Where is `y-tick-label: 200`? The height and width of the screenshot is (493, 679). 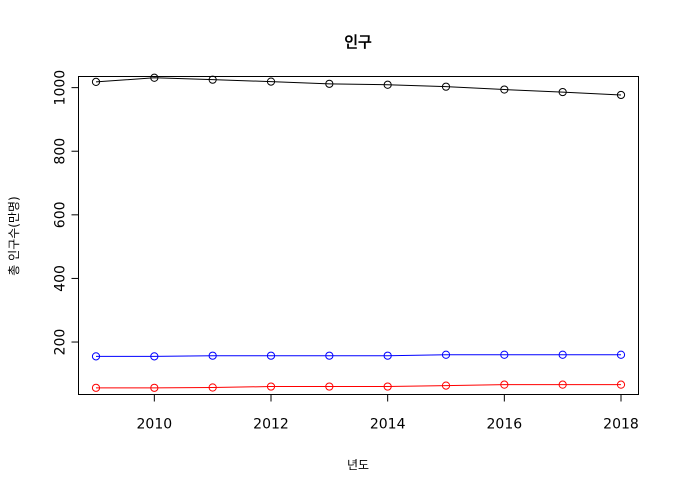 y-tick-label: 200 is located at coordinates (61, 342).